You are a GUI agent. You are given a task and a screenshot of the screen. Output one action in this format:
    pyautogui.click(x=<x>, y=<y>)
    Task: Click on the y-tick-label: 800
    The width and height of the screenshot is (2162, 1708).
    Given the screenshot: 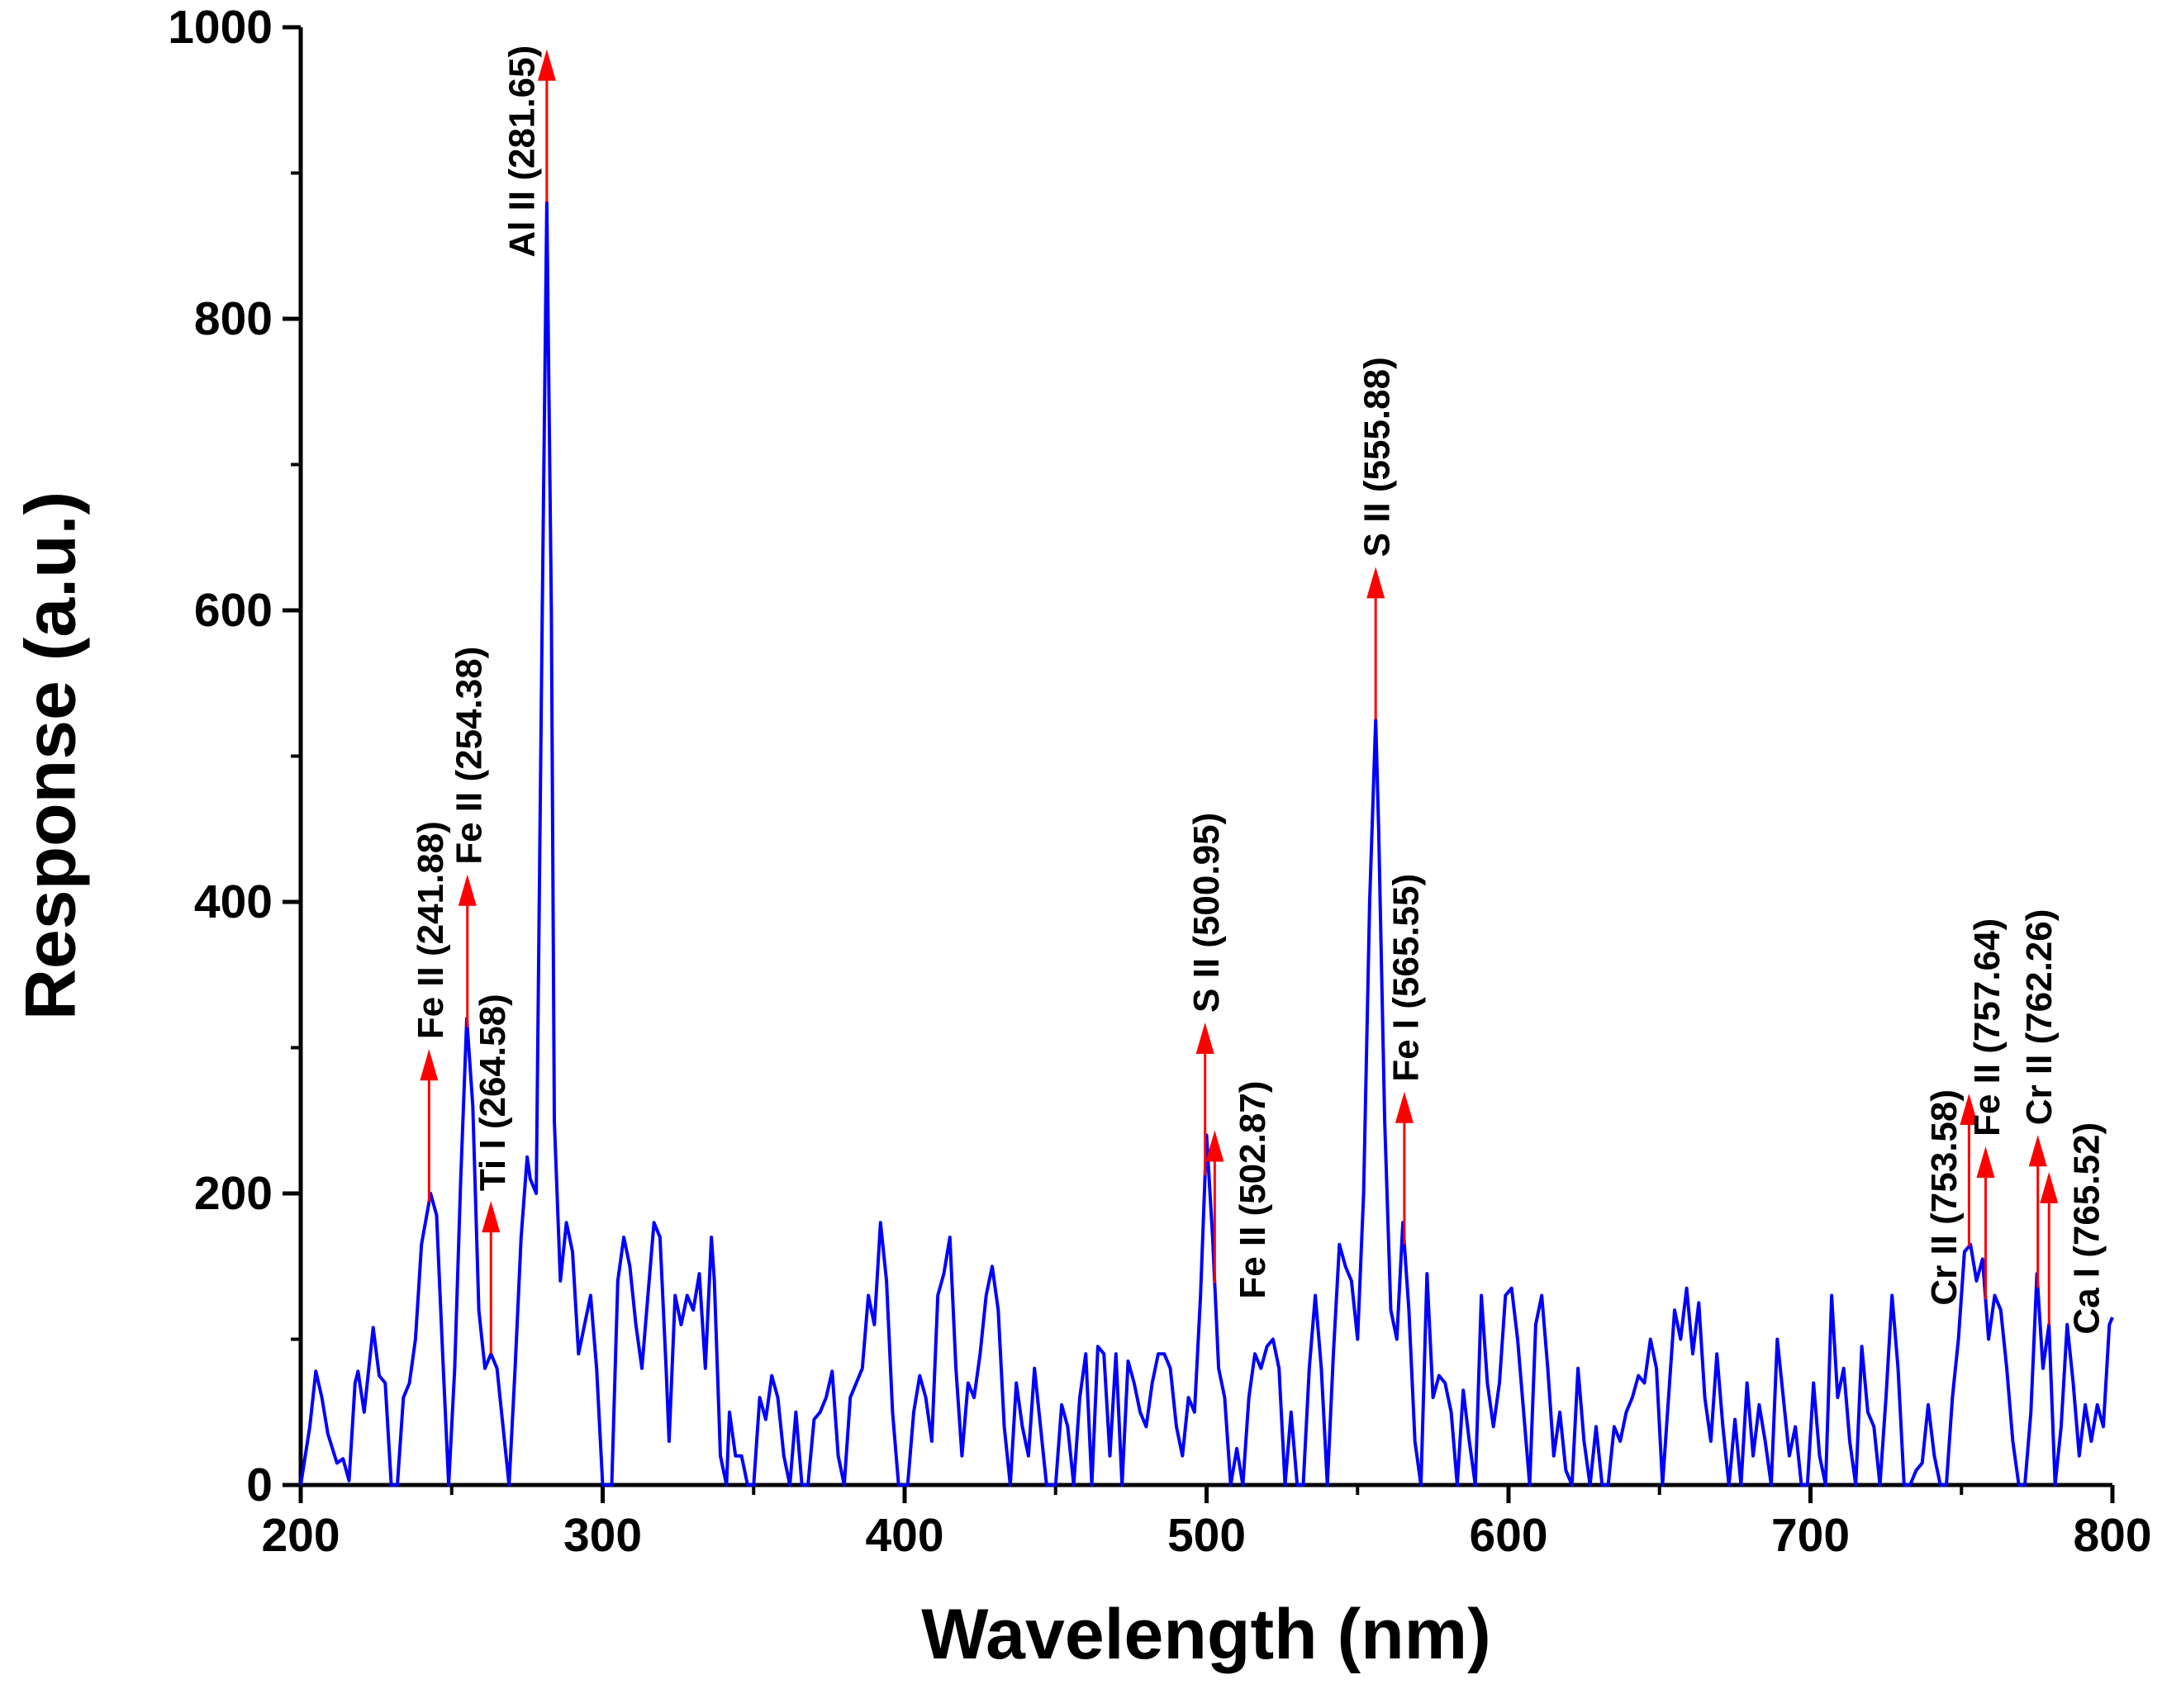 What is the action you would take?
    pyautogui.click(x=233, y=318)
    